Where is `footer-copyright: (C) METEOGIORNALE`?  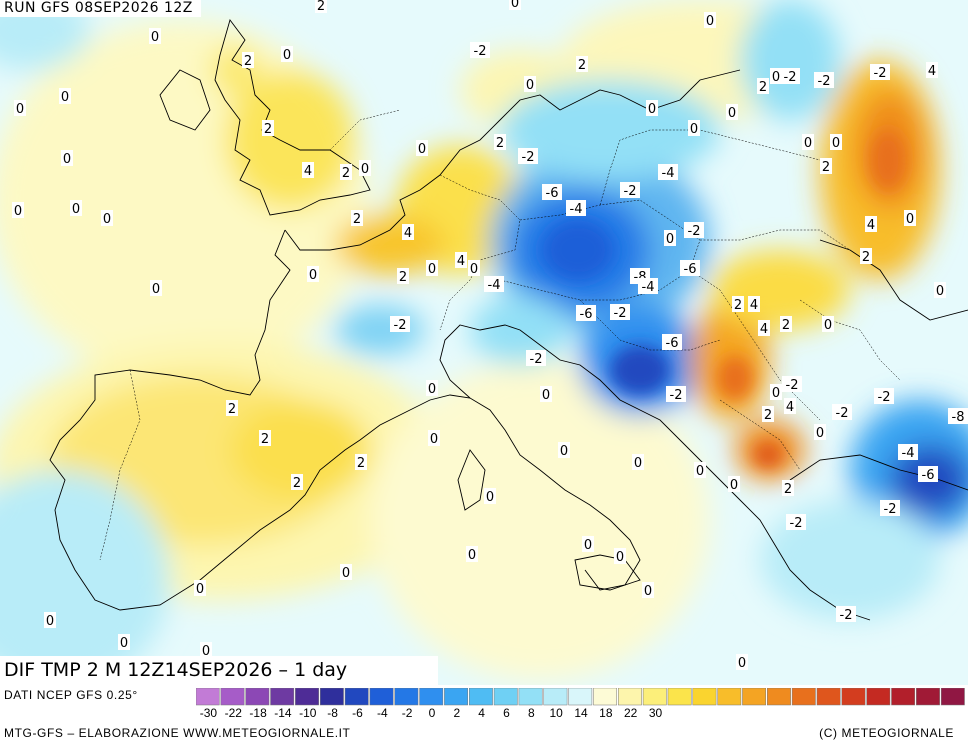 footer-copyright: (C) METEOGIORNALE is located at coordinates (886, 733).